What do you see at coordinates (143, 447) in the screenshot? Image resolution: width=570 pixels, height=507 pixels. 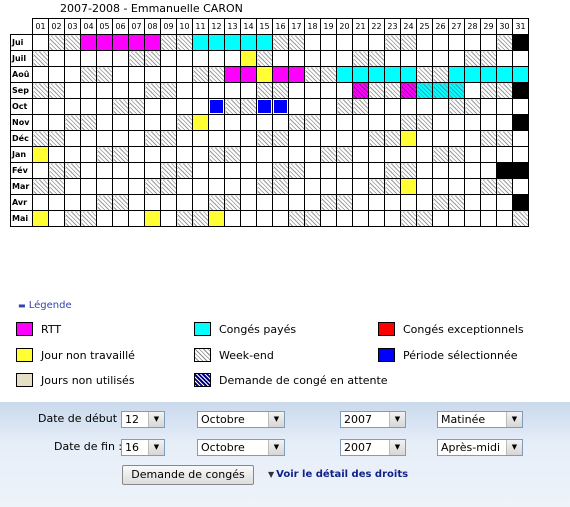 I see `end-day-select: 16 ▼` at bounding box center [143, 447].